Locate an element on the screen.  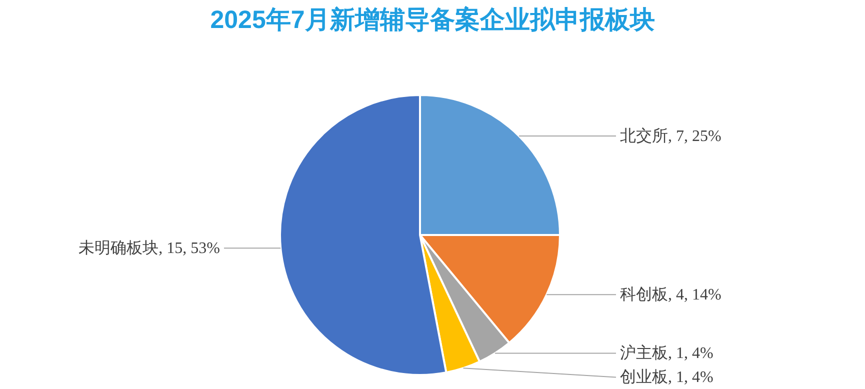
slice-label: 未明确板块, 15, 53% is located at coordinates (149, 248).